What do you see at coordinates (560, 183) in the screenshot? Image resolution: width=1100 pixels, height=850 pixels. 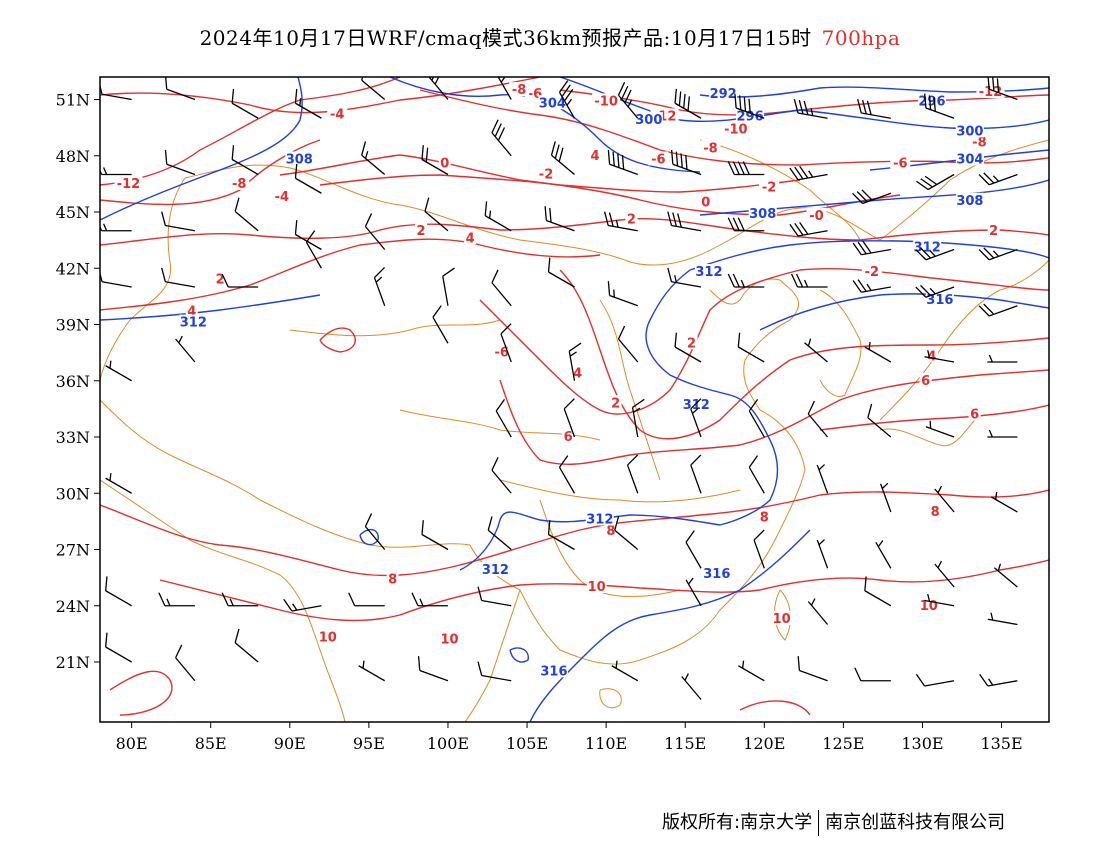 I see `t-contour-m2` at bounding box center [560, 183].